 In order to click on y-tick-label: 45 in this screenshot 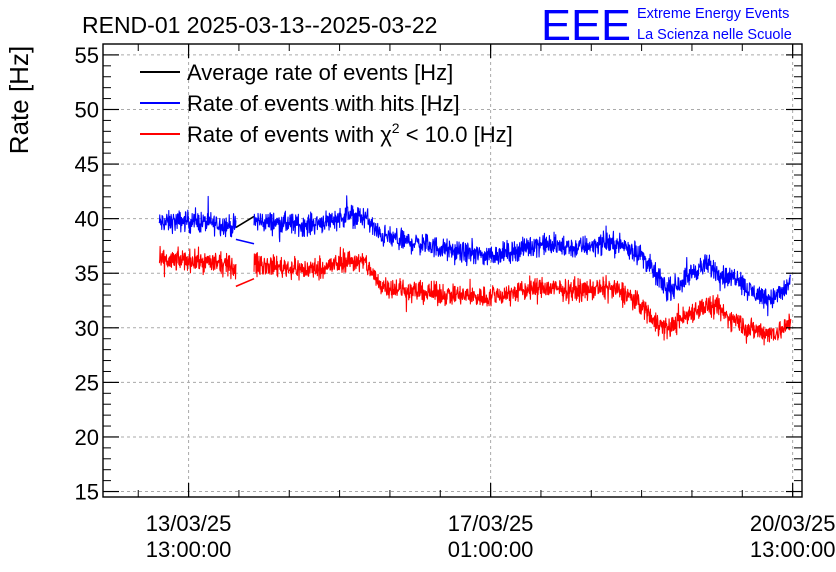, I will do `click(87, 164)`.